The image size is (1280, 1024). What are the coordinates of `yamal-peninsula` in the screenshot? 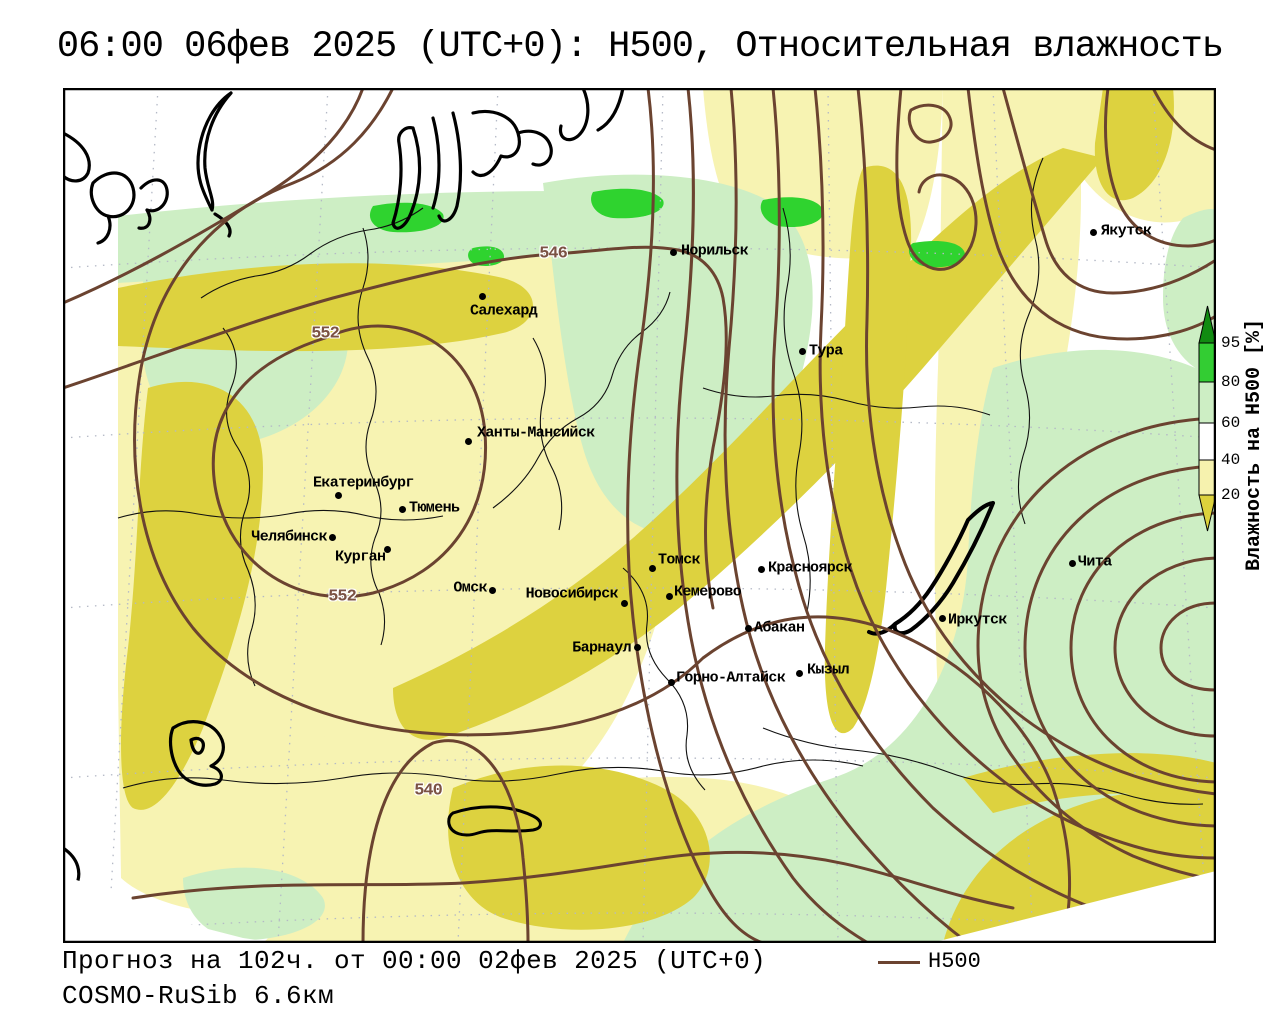 It's located at (406, 178).